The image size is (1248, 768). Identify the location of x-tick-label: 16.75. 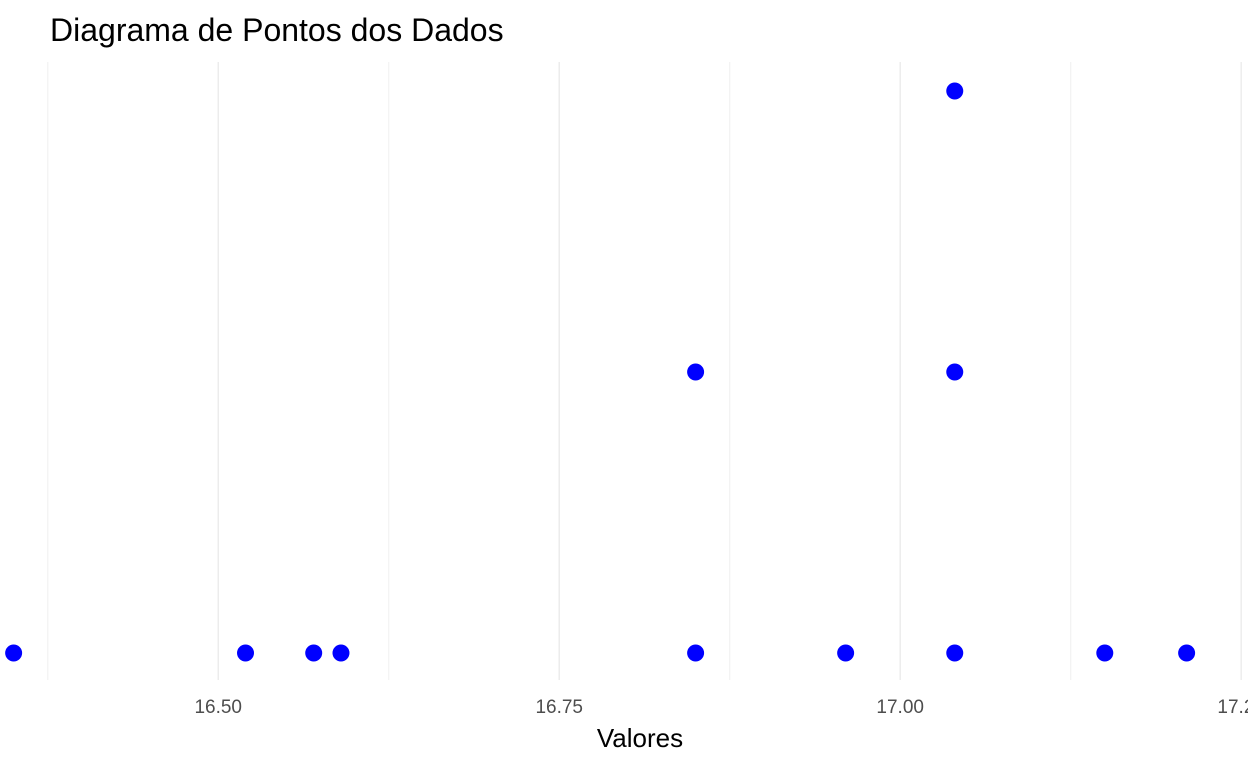
(559, 707).